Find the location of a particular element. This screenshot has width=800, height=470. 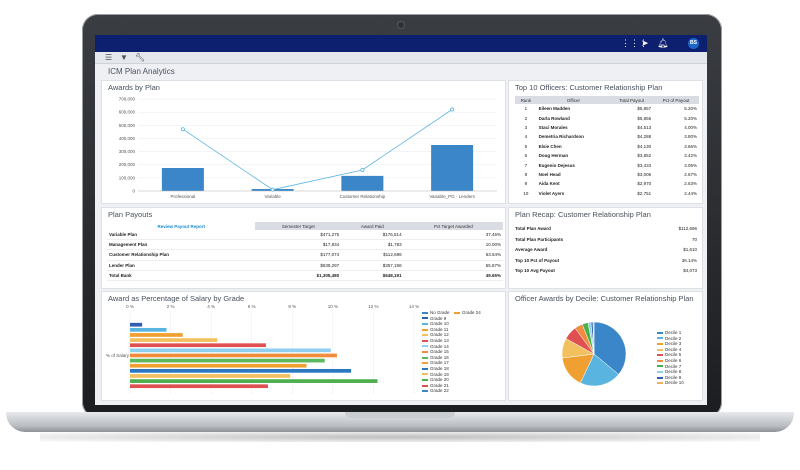

laptop-shadow is located at coordinates (400, 437).